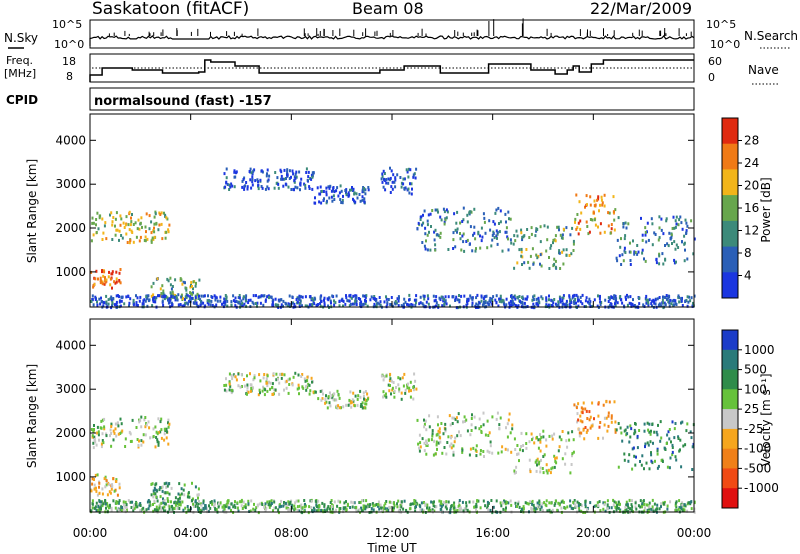 Image resolution: width=800 pixels, height=554 pixels. Describe the element at coordinates (391, 547) in the screenshot. I see `xaxis-label: Time UT` at that location.